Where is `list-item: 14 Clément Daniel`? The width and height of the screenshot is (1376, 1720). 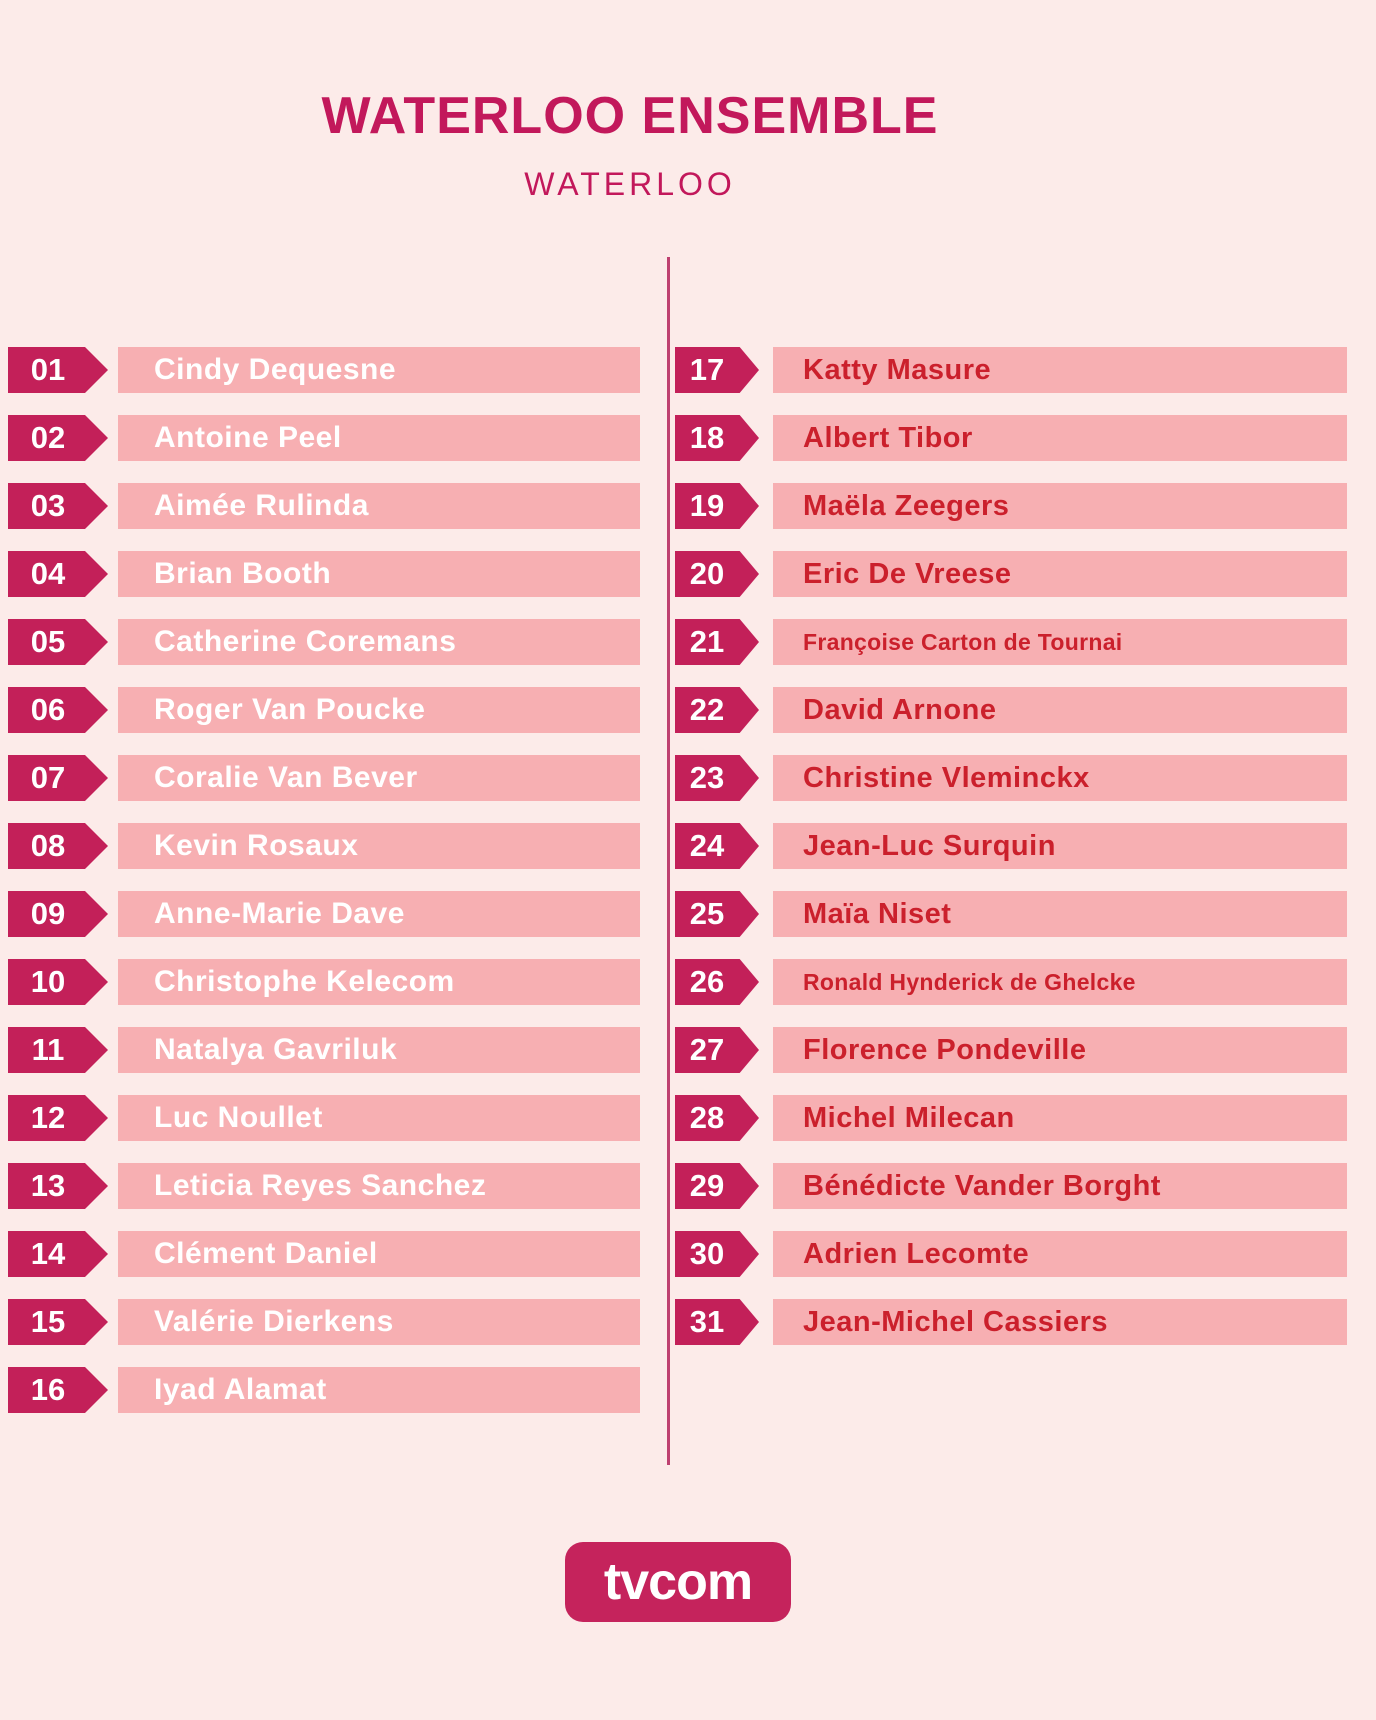
list-item: 14 Clément Daniel is located at coordinates (324, 1254).